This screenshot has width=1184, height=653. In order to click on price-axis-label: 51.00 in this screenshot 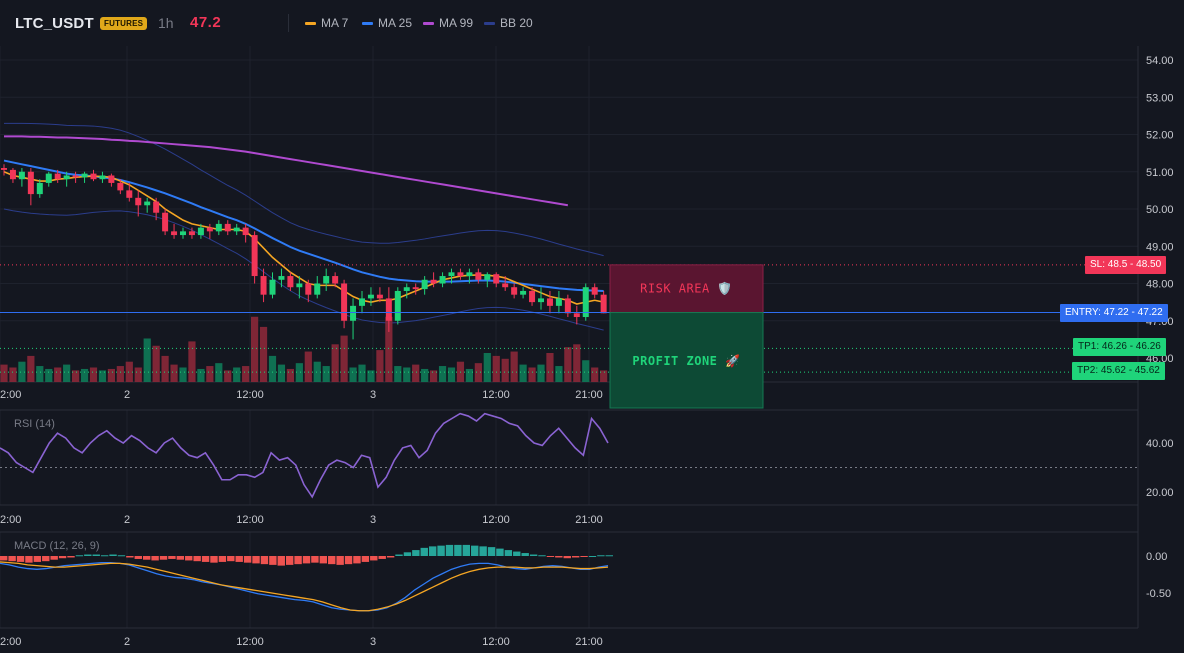, I will do `click(1160, 173)`.